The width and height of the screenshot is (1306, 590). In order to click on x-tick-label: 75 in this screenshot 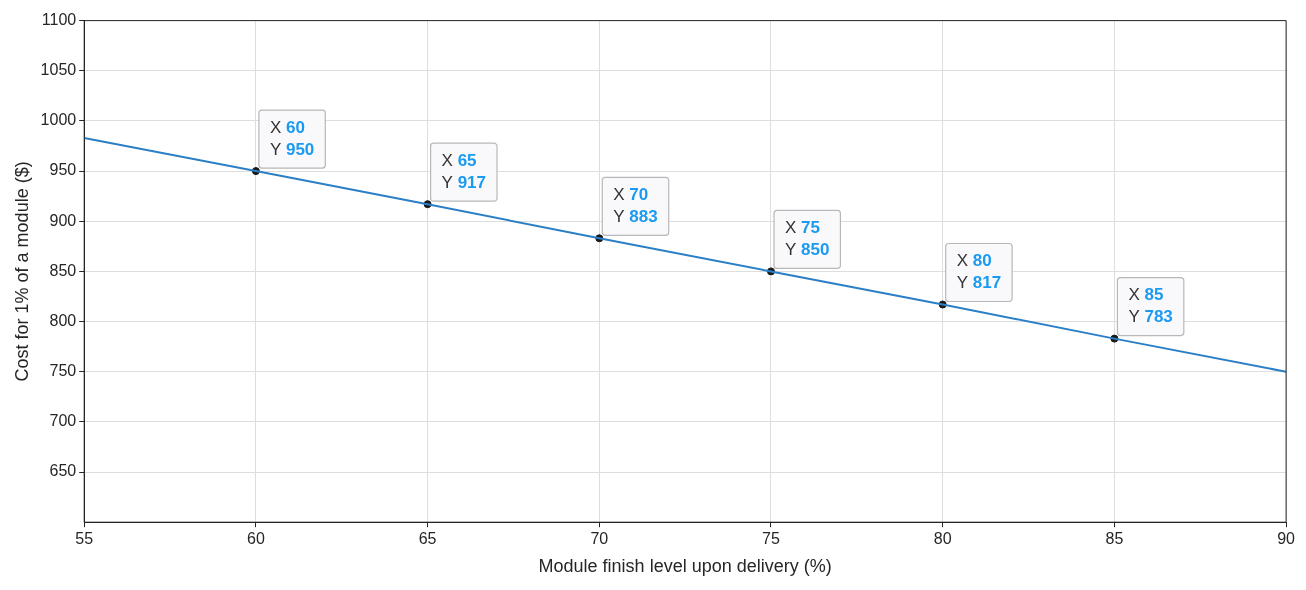, I will do `click(771, 539)`.